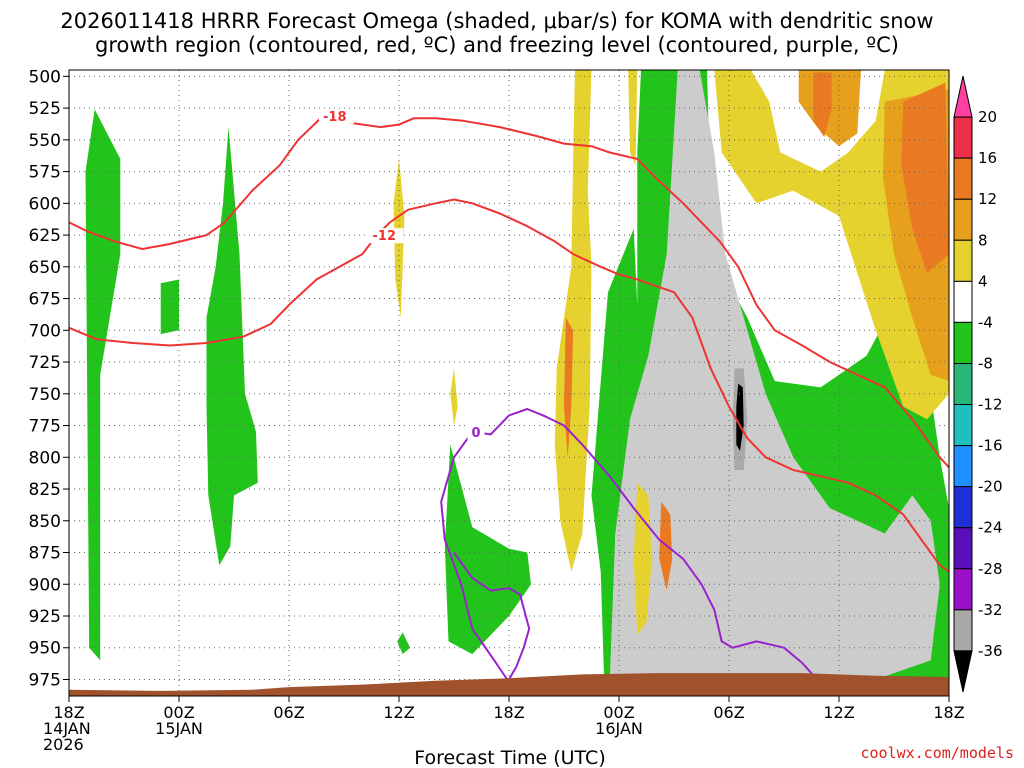  What do you see at coordinates (937, 753) in the screenshot?
I see `credit-text: coolwx.com/models` at bounding box center [937, 753].